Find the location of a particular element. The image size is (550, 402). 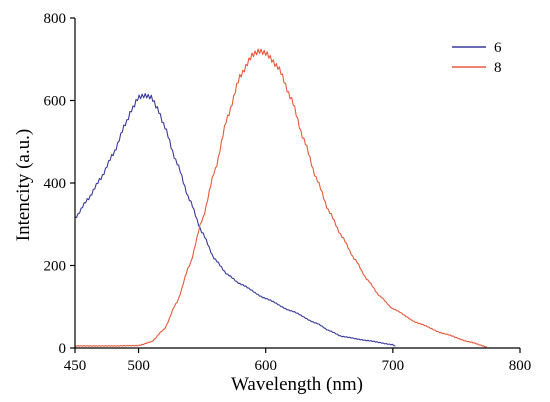

y-axis-title: Intencity (a.u.) is located at coordinates (23, 185).